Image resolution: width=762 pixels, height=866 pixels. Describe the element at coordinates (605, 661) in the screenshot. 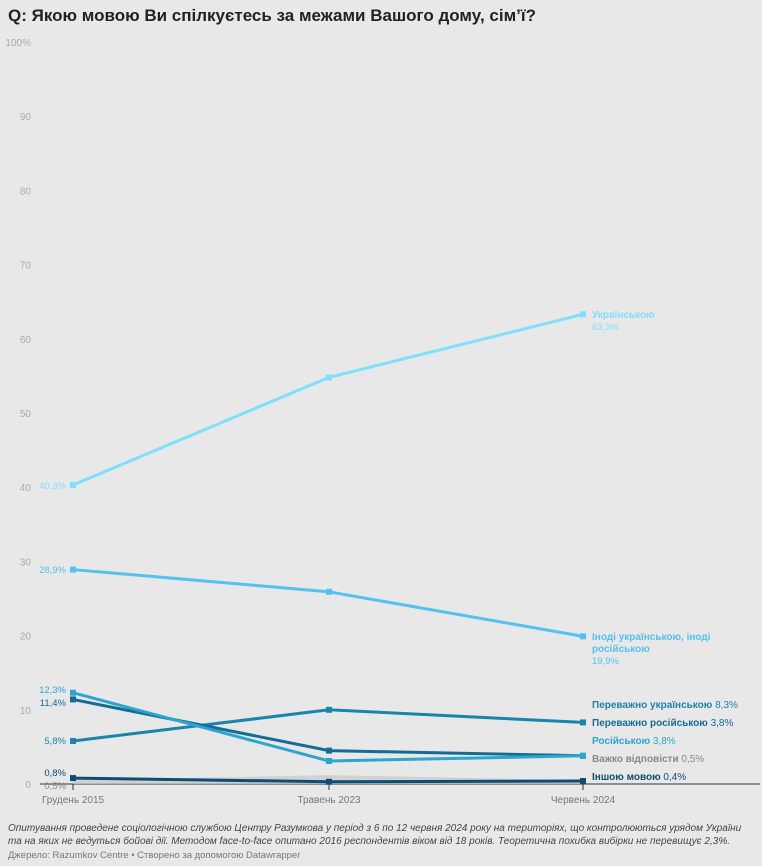

I see `end-value-label: 19,9%` at that location.